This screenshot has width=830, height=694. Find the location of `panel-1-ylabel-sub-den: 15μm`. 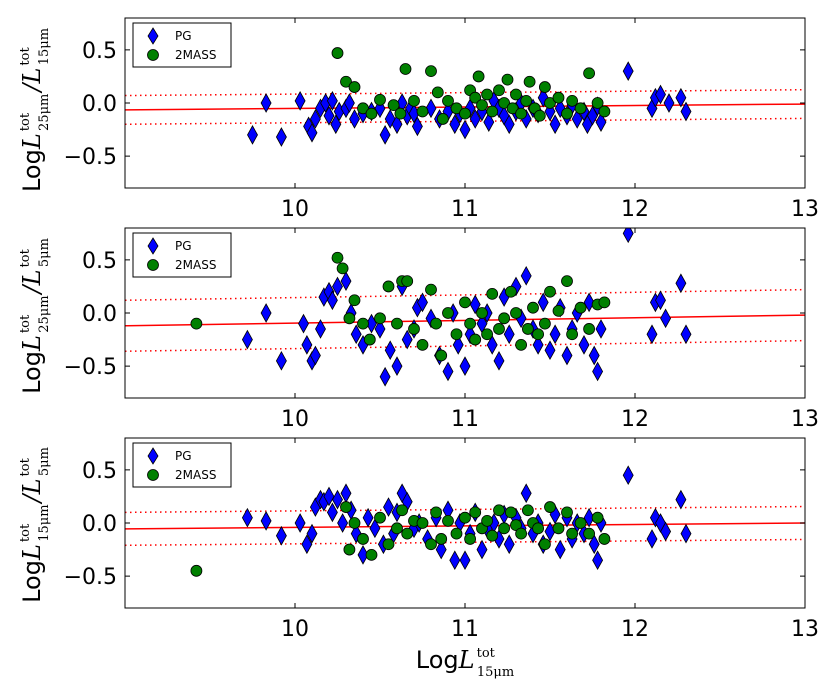

panel-1-ylabel-sub-den: 15μm is located at coordinates (44, 46).